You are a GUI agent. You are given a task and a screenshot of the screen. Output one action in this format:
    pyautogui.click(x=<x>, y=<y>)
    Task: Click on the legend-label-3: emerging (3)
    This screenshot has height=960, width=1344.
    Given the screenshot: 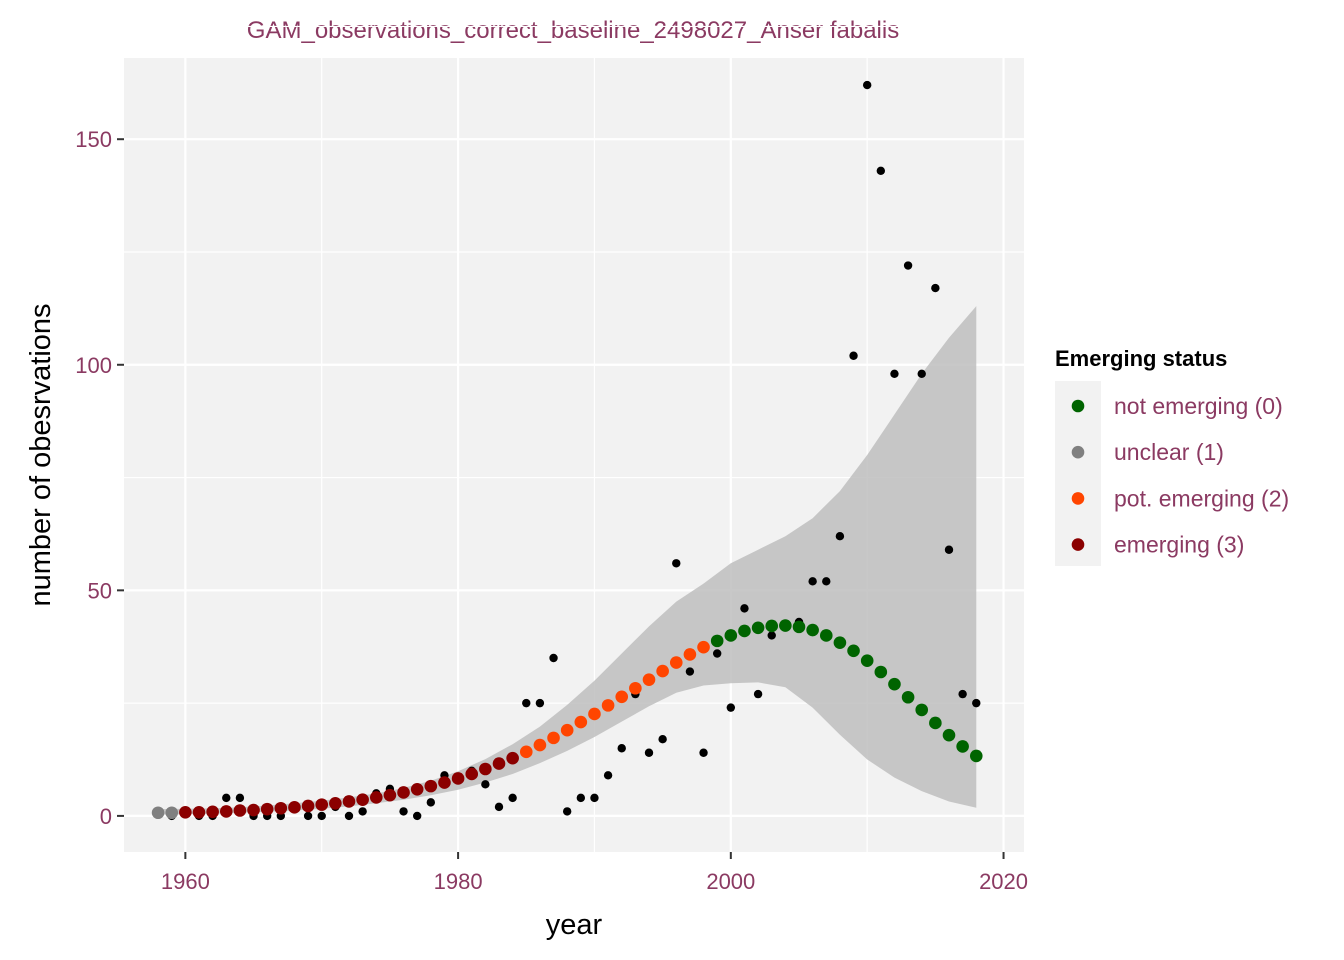 What is the action you would take?
    pyautogui.click(x=1179, y=545)
    